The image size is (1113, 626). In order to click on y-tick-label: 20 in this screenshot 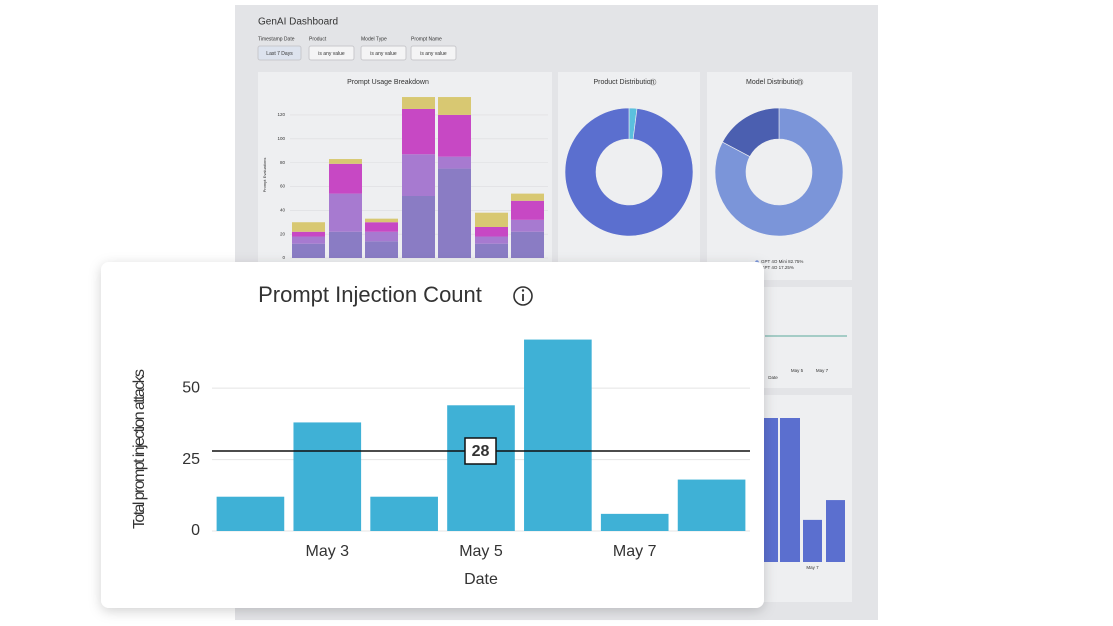, I will do `click(283, 233)`.